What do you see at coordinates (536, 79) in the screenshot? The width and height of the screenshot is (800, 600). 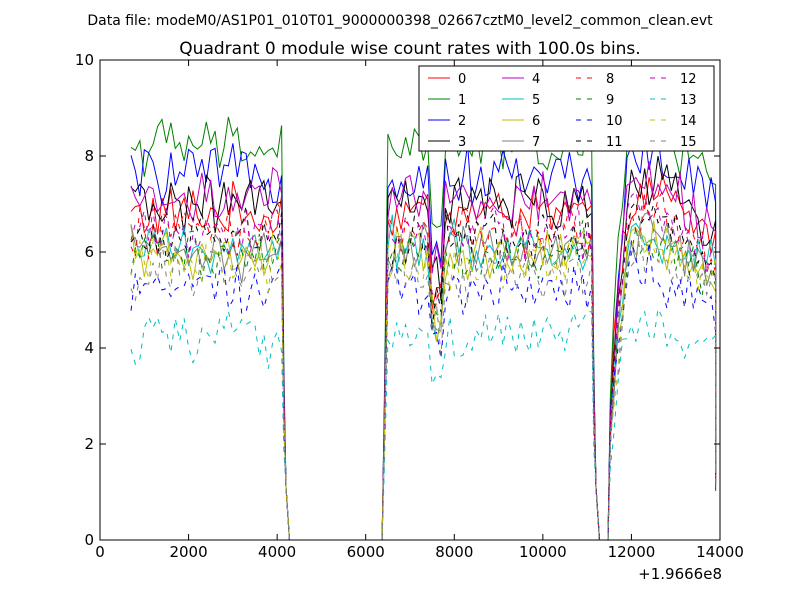 I see `legend-label-4: 4` at bounding box center [536, 79].